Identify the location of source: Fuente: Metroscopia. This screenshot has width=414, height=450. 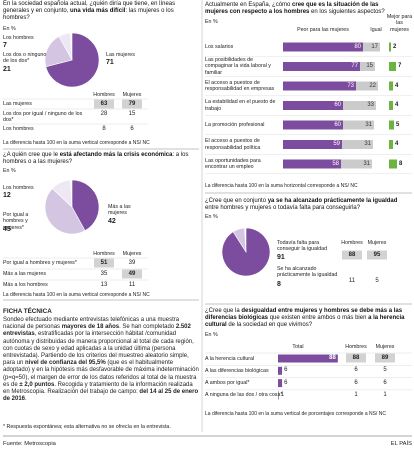
(29, 444).